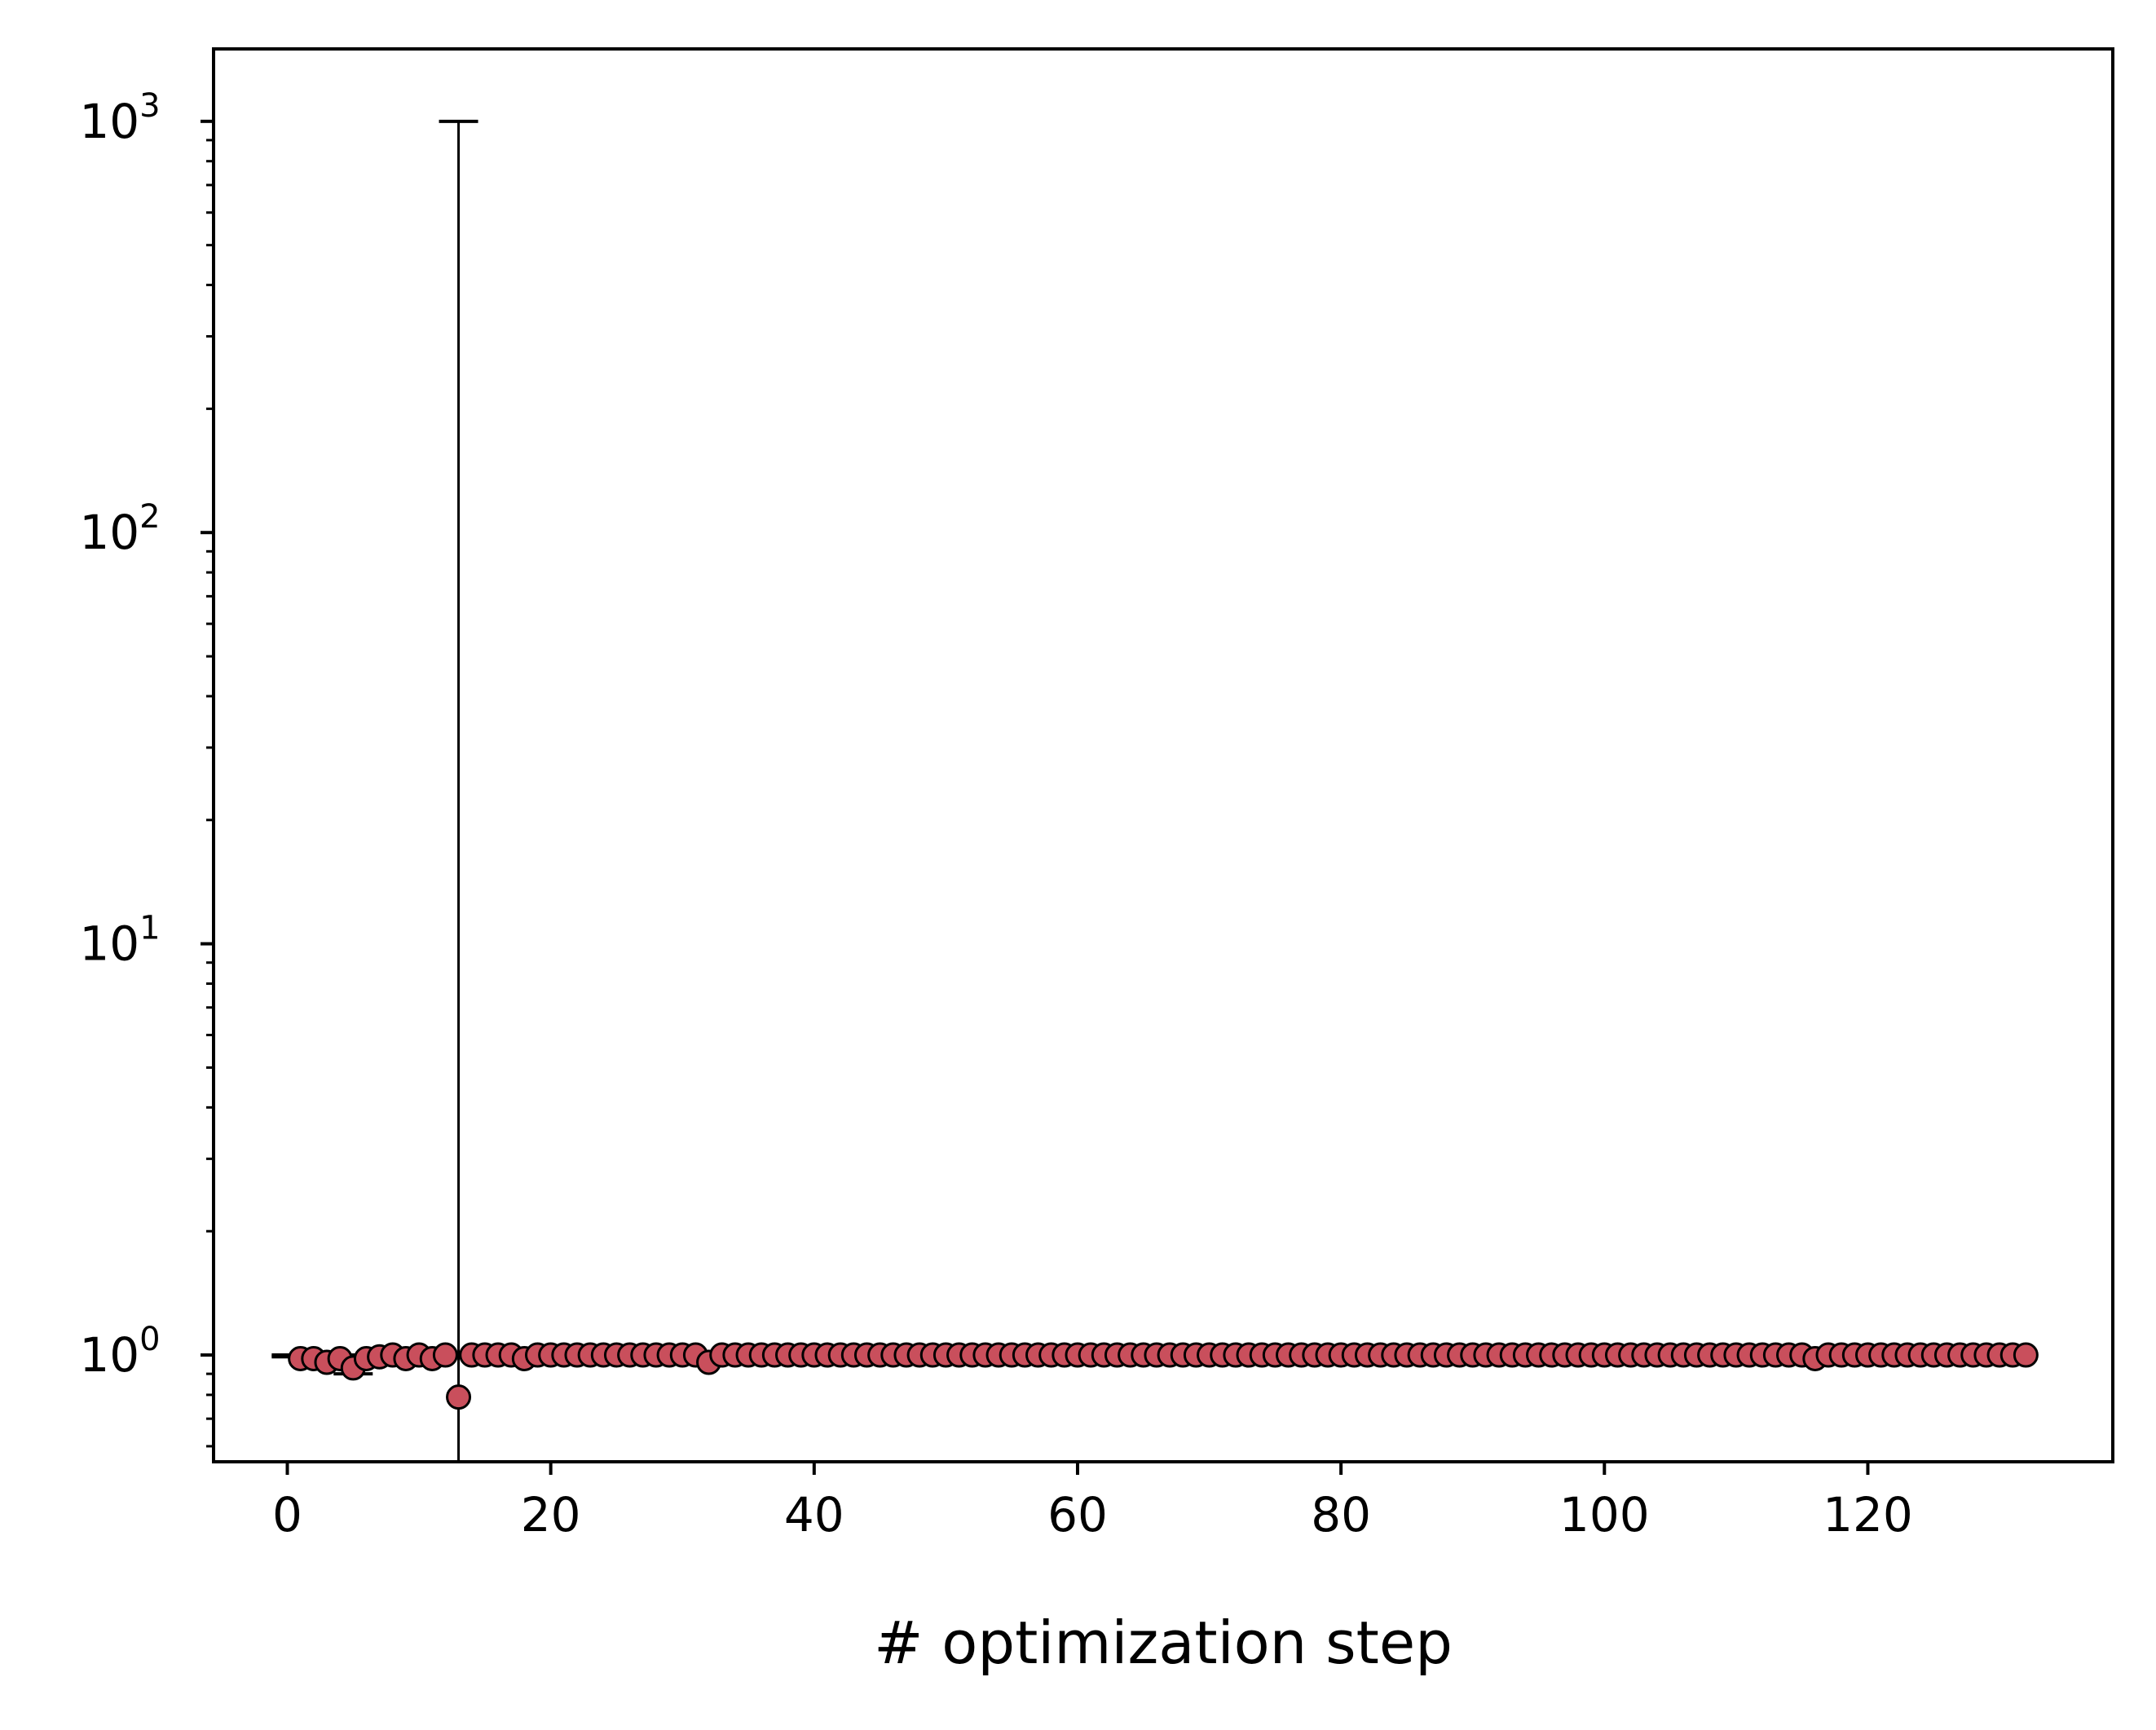  I want to click on x-tick-label: 0, so click(287, 1515).